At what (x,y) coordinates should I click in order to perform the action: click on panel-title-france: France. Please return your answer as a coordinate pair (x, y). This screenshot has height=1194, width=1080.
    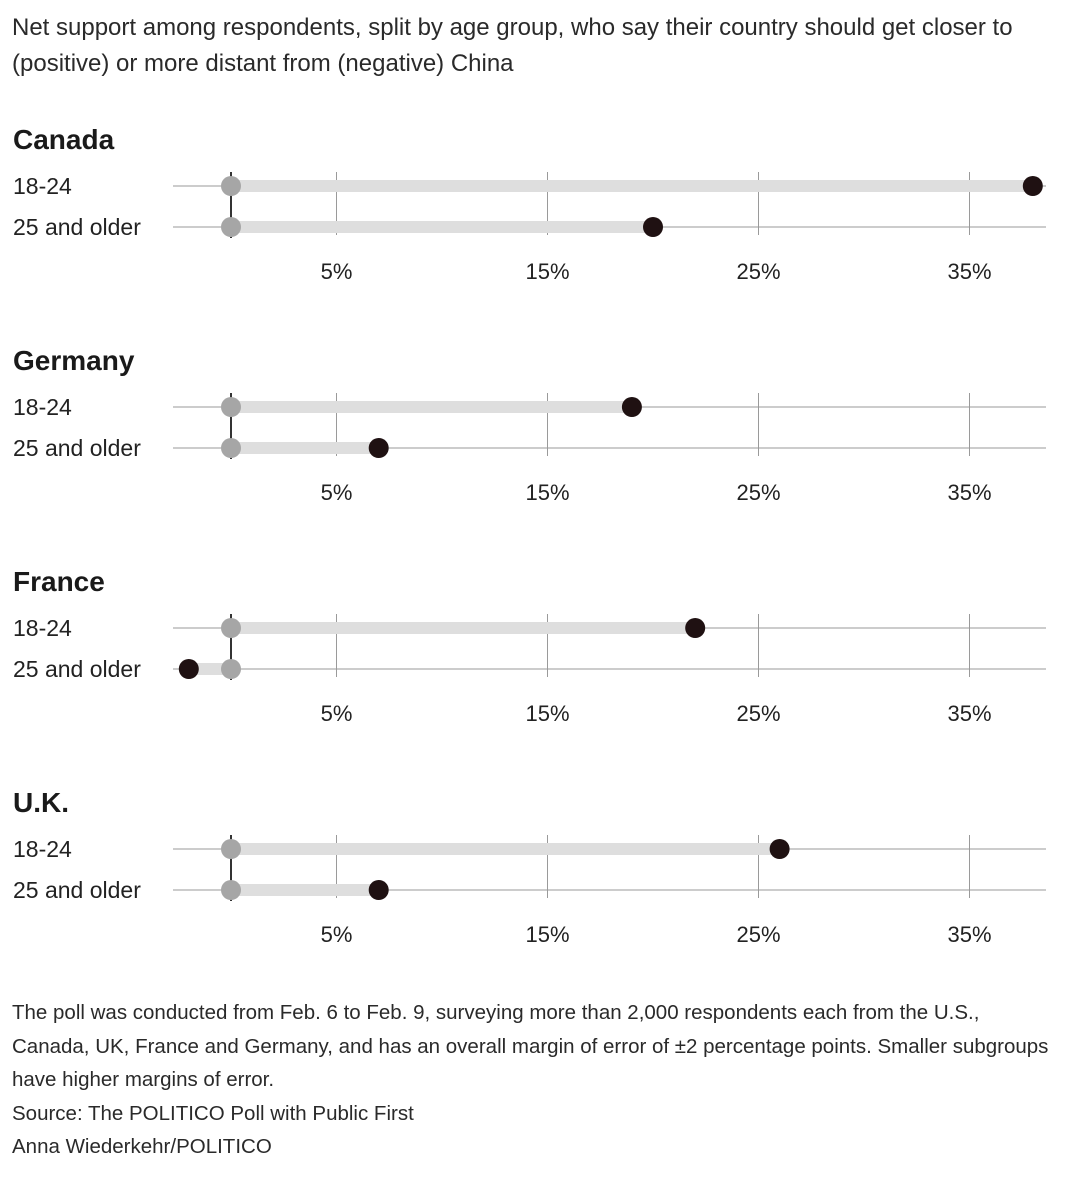
    Looking at the image, I should click on (59, 581).